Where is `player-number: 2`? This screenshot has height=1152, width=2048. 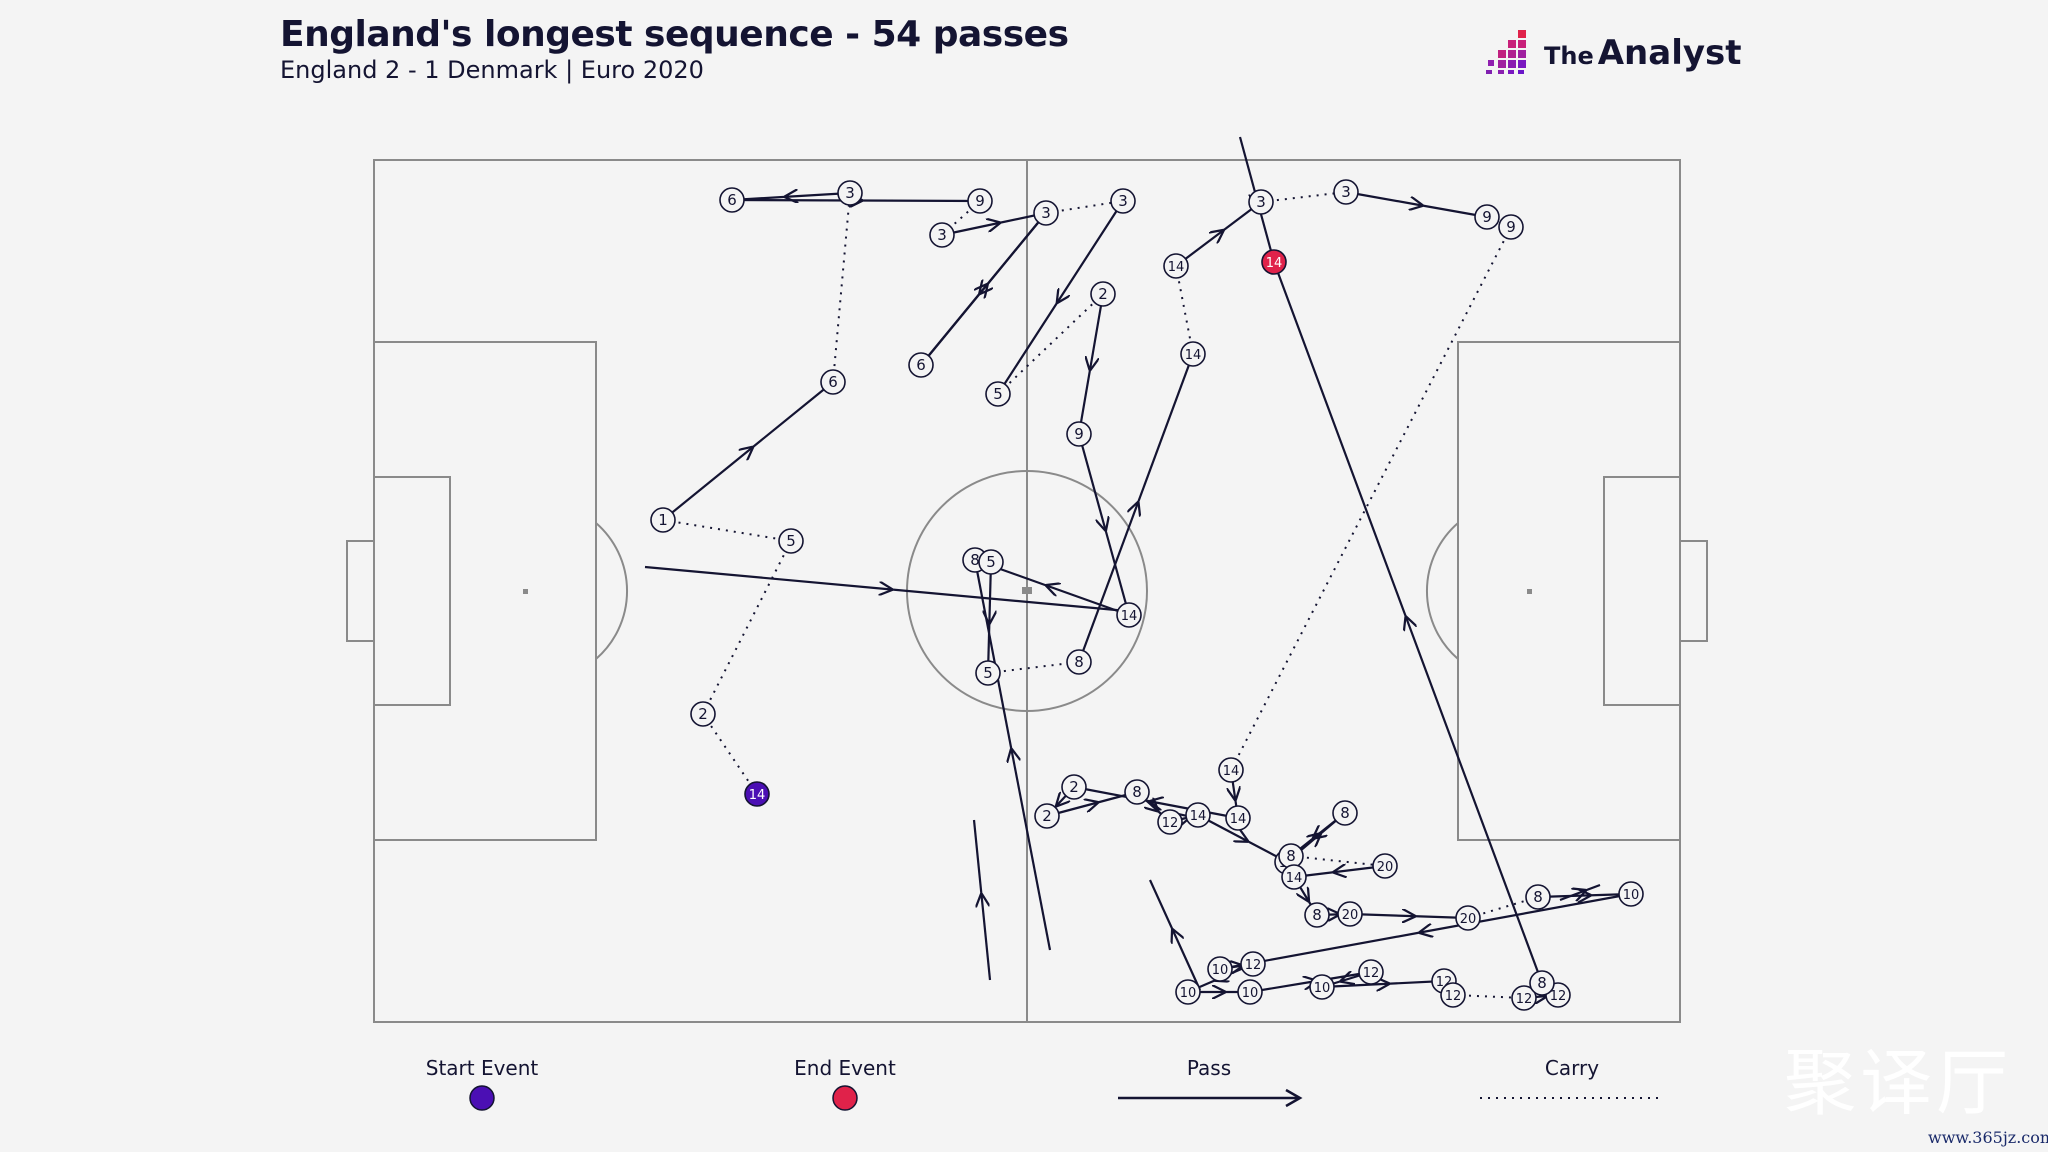
player-number: 2 is located at coordinates (1103, 294).